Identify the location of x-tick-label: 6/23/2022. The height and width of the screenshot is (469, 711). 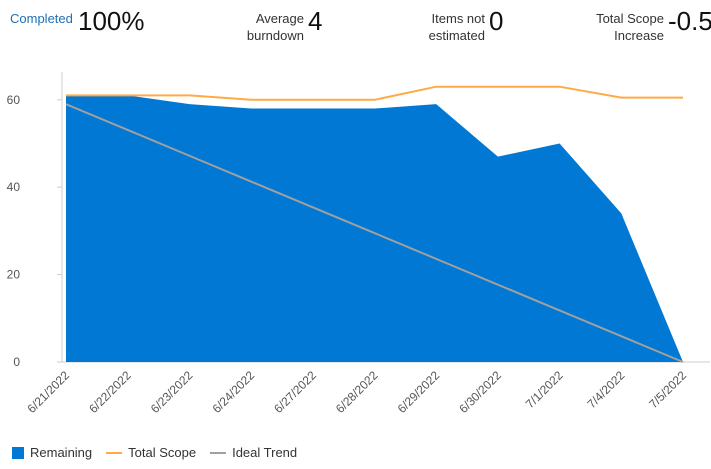
(172, 392).